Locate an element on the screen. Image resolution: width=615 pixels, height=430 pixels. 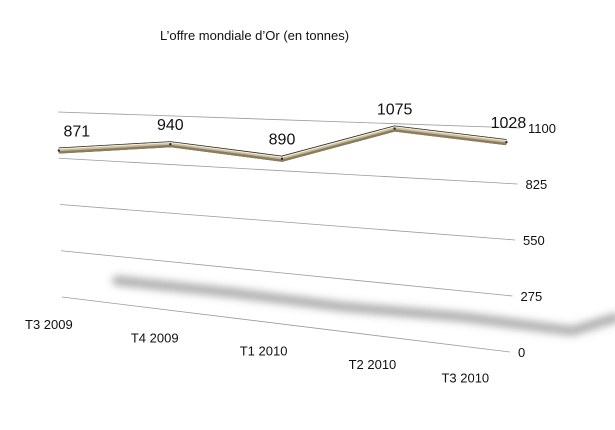
line-layer is located at coordinates (282, 143).